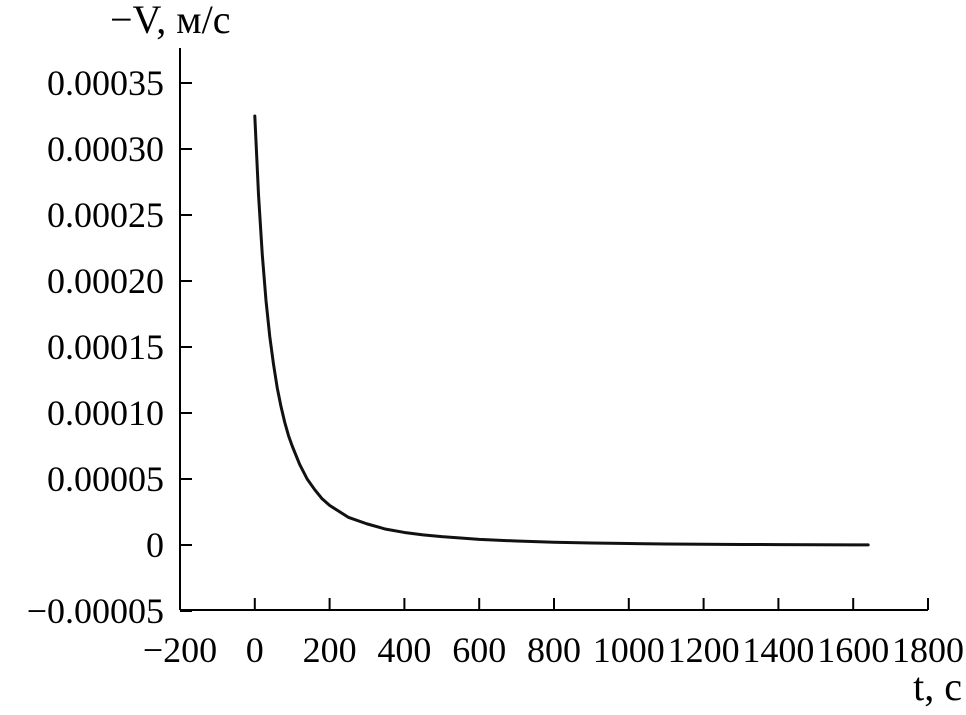 The width and height of the screenshot is (966, 715). What do you see at coordinates (105, 413) in the screenshot?
I see `y-tick-label: 0.00010` at bounding box center [105, 413].